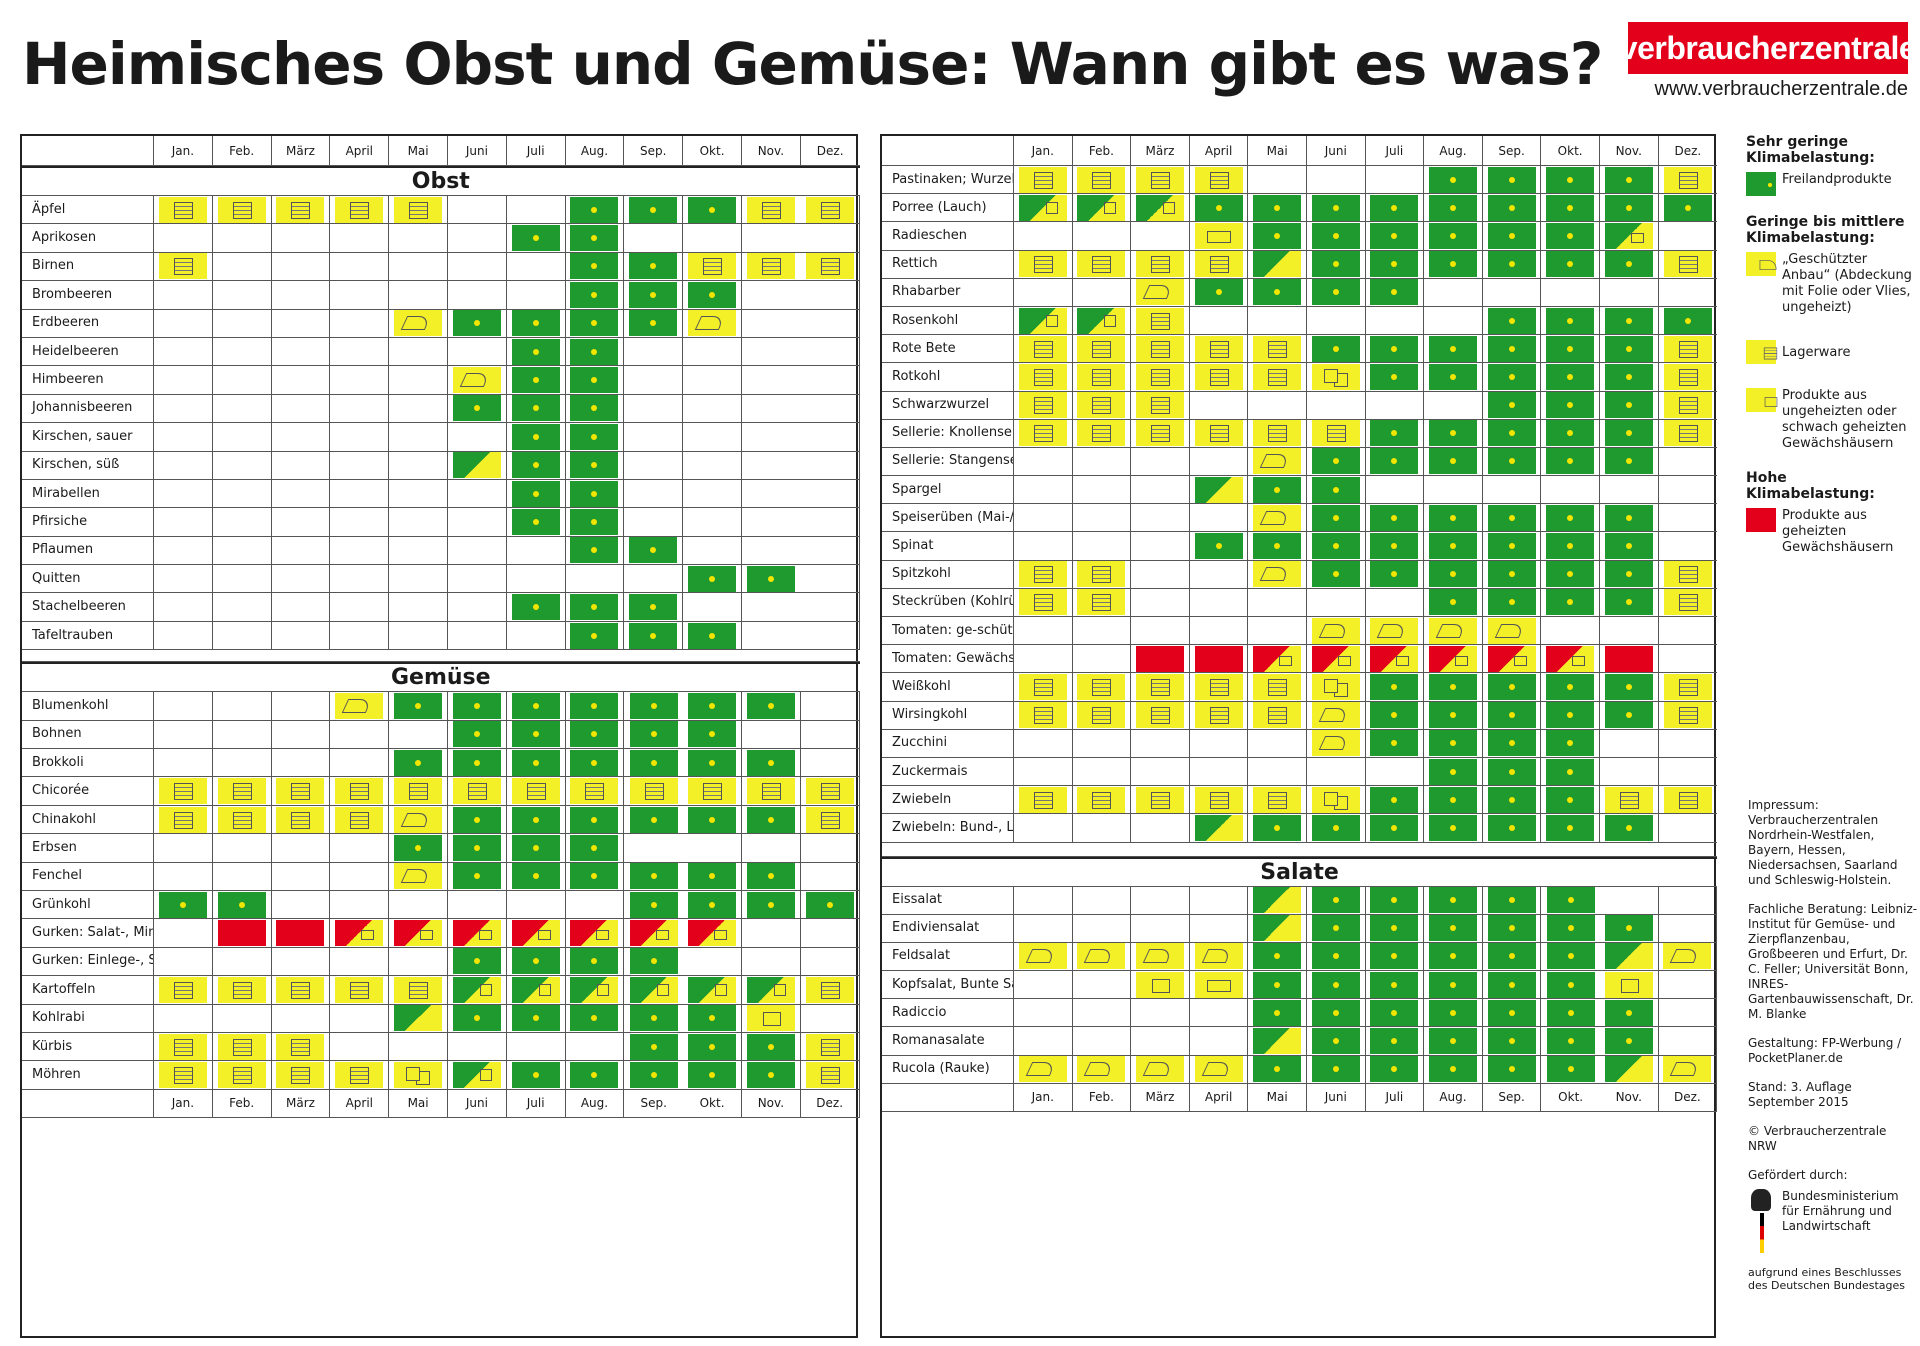 The width and height of the screenshot is (1920, 1346). What do you see at coordinates (1277, 658) in the screenshot?
I see `availability-icon-hu` at bounding box center [1277, 658].